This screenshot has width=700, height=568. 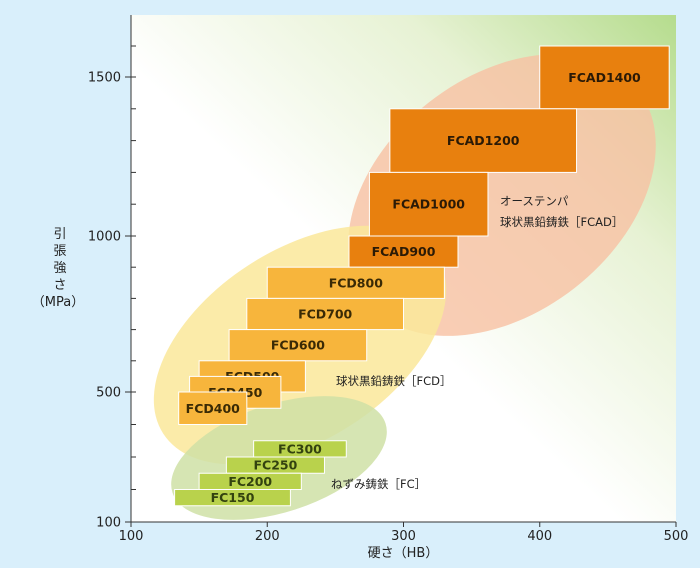 I want to click on fcd800-label: FCD800, so click(x=356, y=282).